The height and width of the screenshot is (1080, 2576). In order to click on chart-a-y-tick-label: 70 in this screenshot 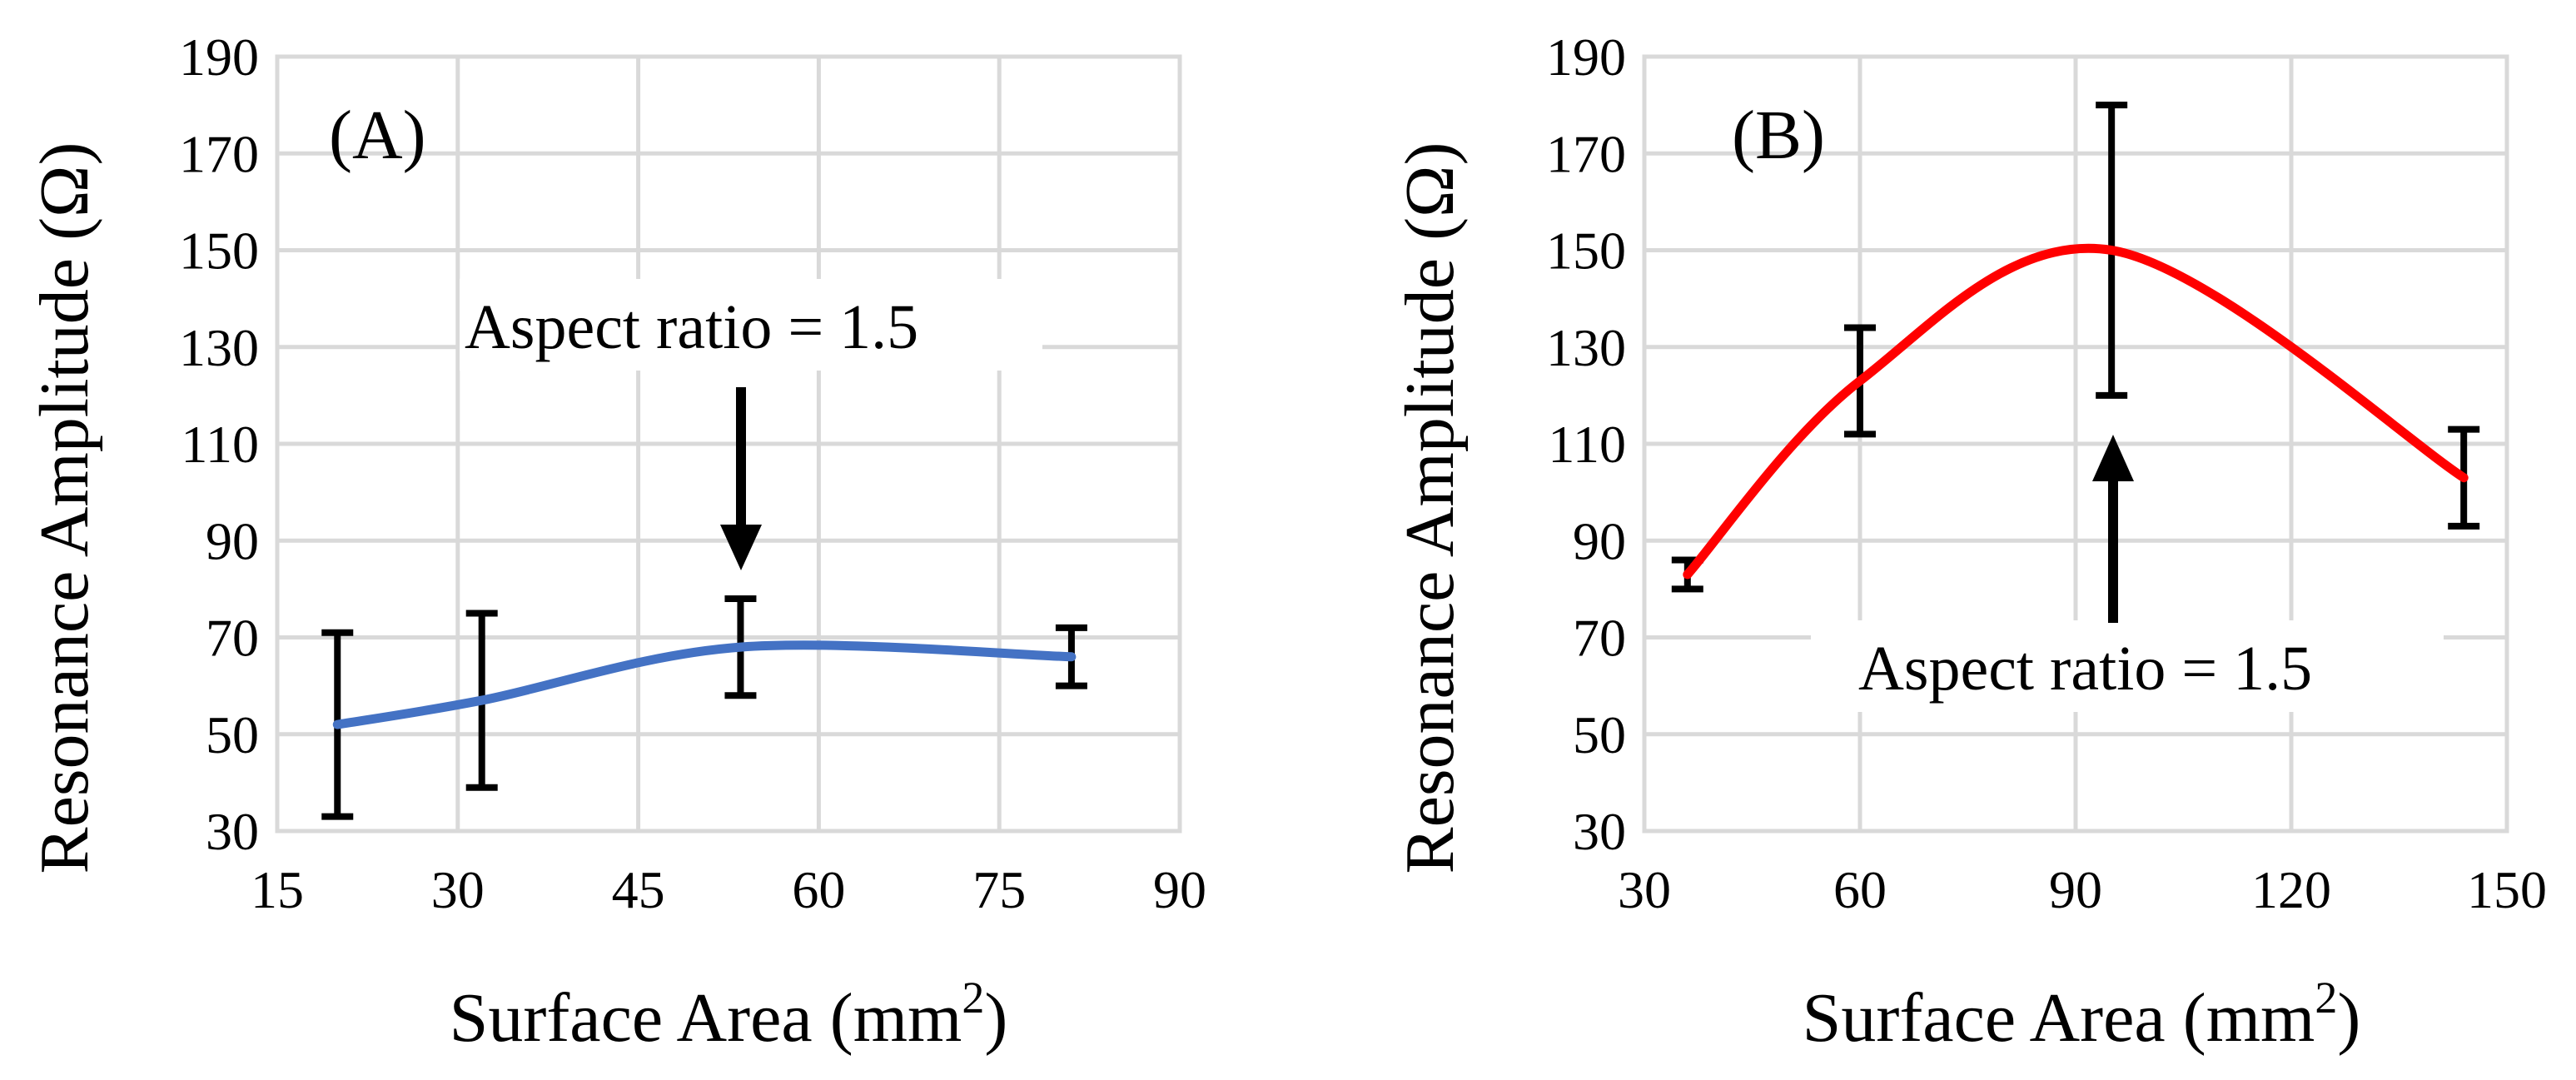, I will do `click(232, 638)`.